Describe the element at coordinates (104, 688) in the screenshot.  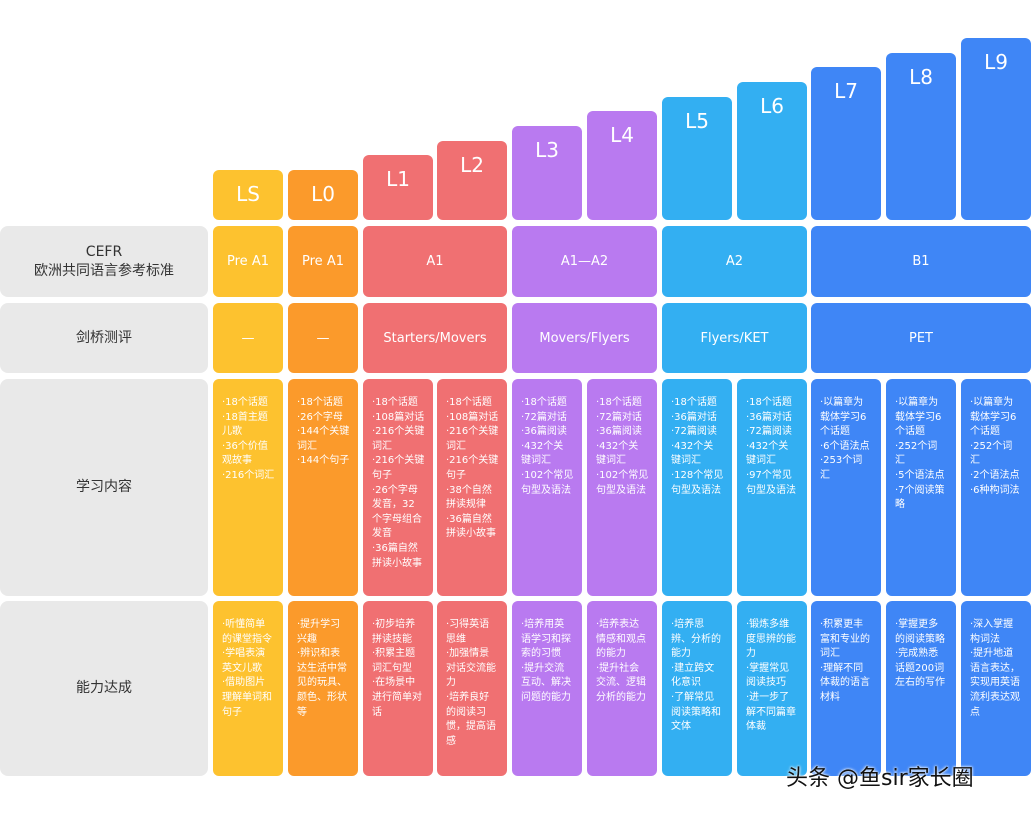
I see `row-label-ability: 能力达成` at that location.